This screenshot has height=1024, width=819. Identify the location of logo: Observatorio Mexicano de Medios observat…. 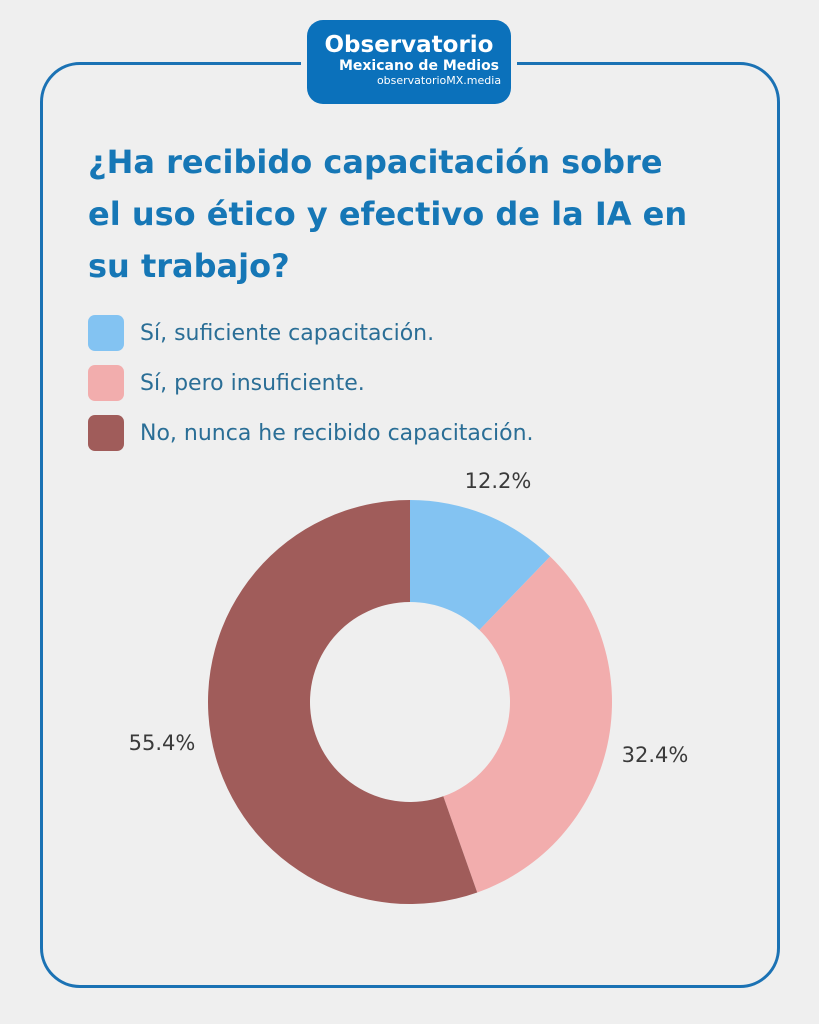
(409, 62).